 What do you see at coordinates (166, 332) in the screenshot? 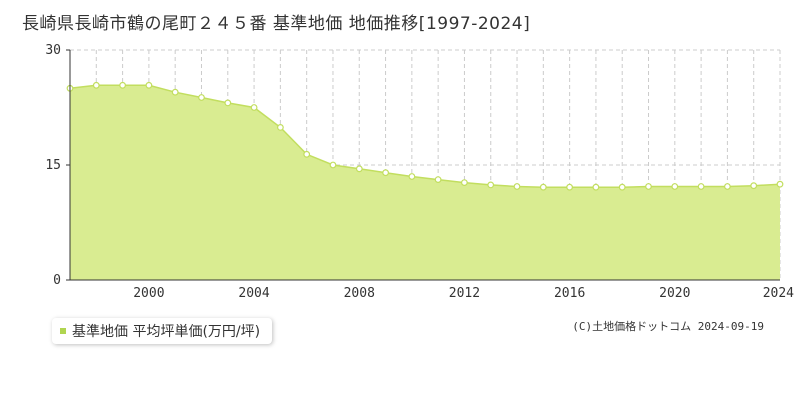
I see `legend-label: 基準地価 平均坪単価(万円/坪)` at bounding box center [166, 332].